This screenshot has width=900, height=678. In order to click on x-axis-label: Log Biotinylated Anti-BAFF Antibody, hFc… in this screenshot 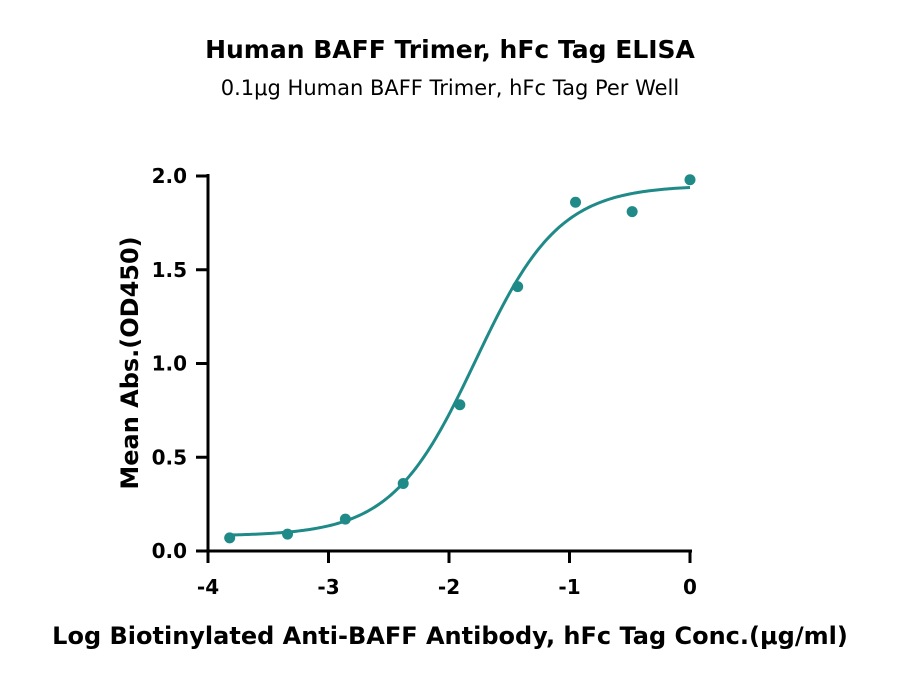, I will do `click(450, 636)`.